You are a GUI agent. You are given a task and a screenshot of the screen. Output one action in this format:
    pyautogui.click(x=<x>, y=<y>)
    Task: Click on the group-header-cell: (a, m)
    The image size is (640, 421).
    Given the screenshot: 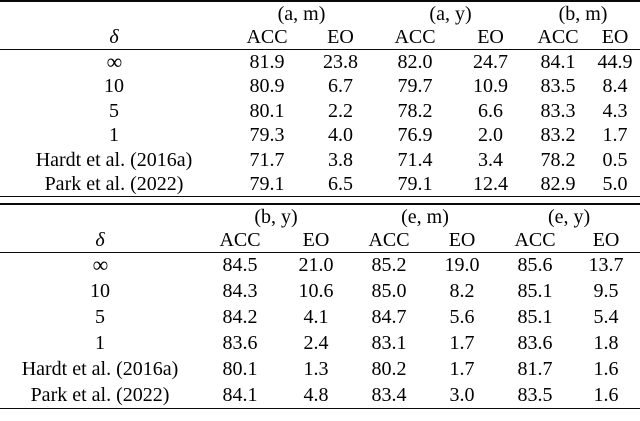 What is the action you would take?
    pyautogui.click(x=301, y=14)
    